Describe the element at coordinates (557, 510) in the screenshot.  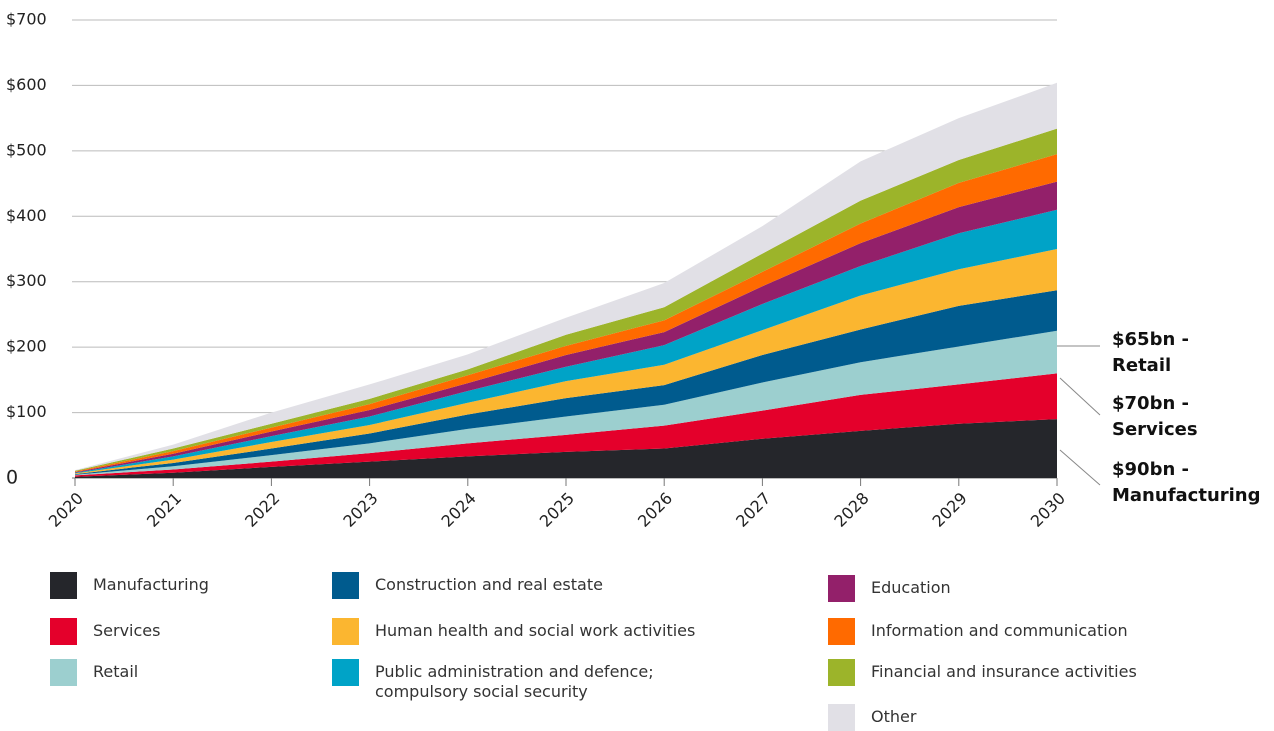
I see `x-tick-label: 2025` at that location.